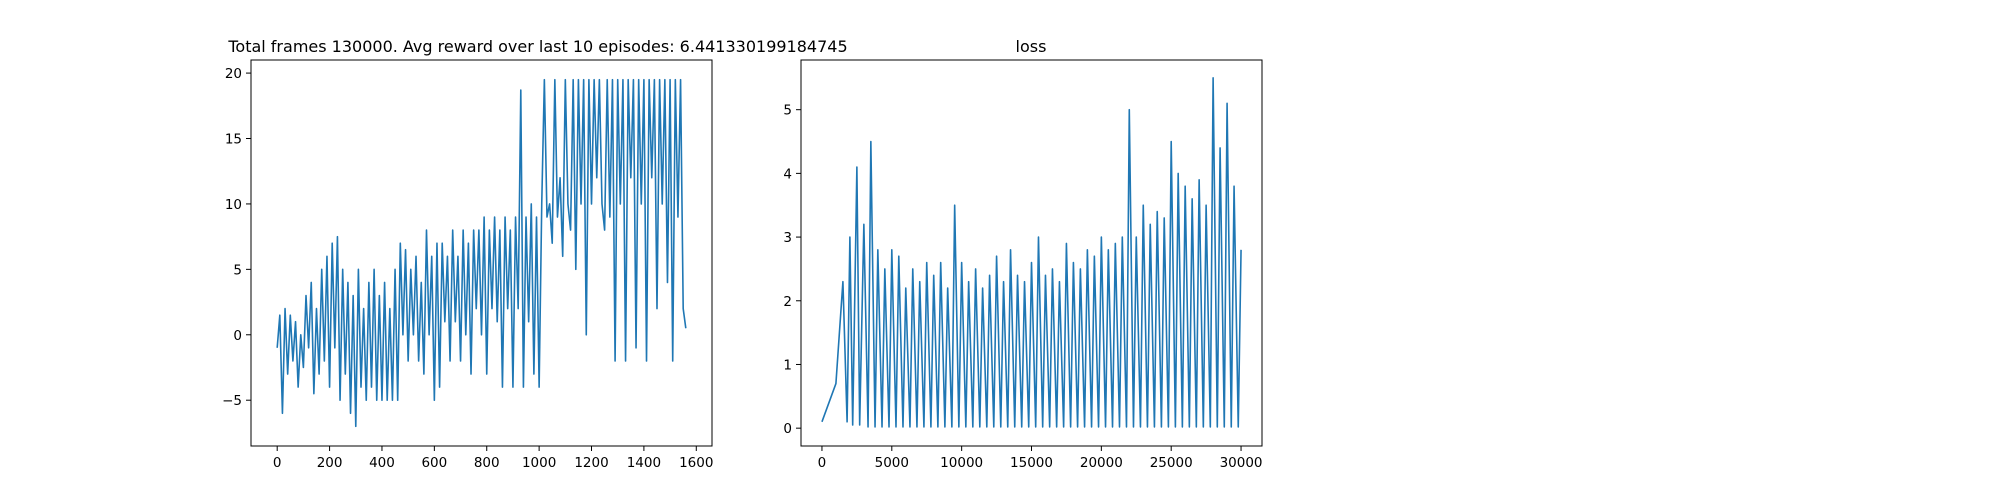  Describe the element at coordinates (237, 270) in the screenshot. I see `reward-y-tick-label: 5` at that location.